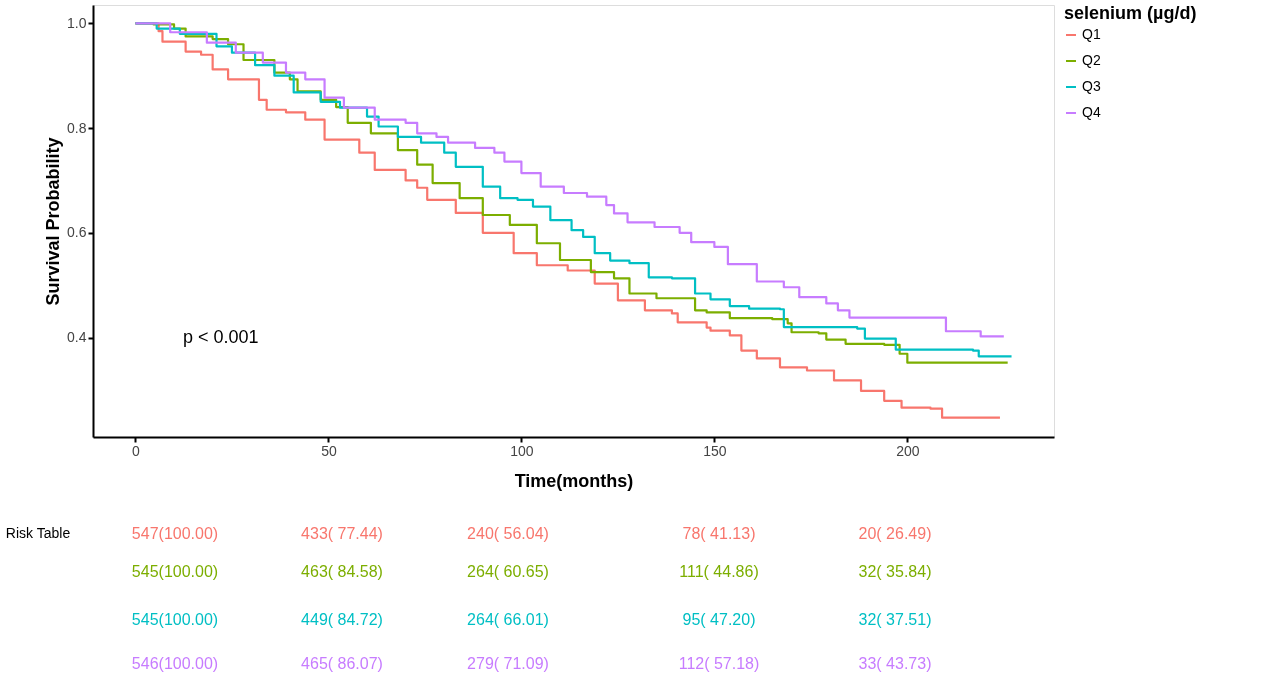 This screenshot has height=688, width=1287. I want to click on x-tick-label: 50, so click(329, 450).